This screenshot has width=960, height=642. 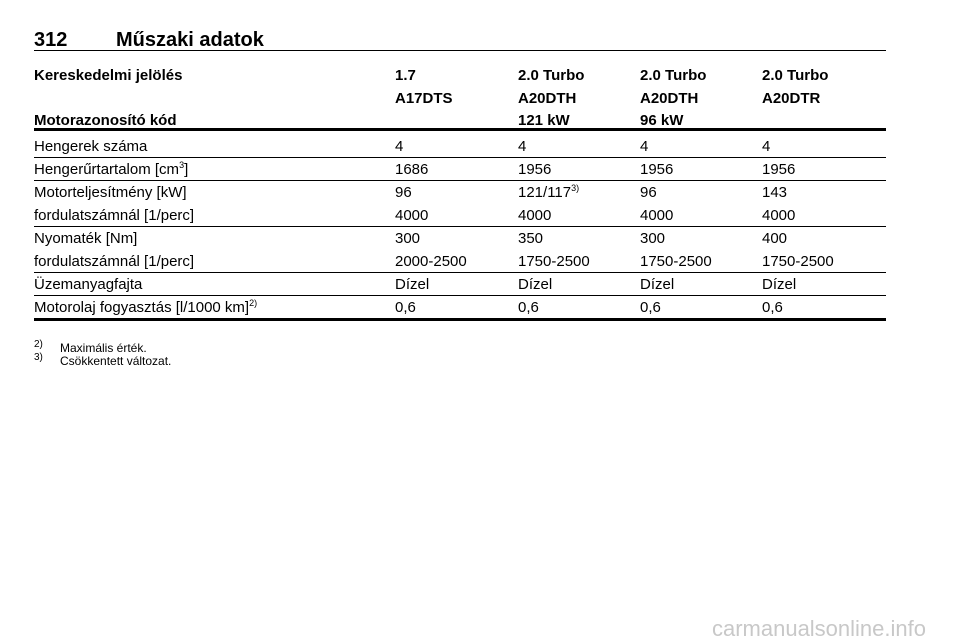 What do you see at coordinates (460, 129) in the screenshot?
I see `table-rule` at bounding box center [460, 129].